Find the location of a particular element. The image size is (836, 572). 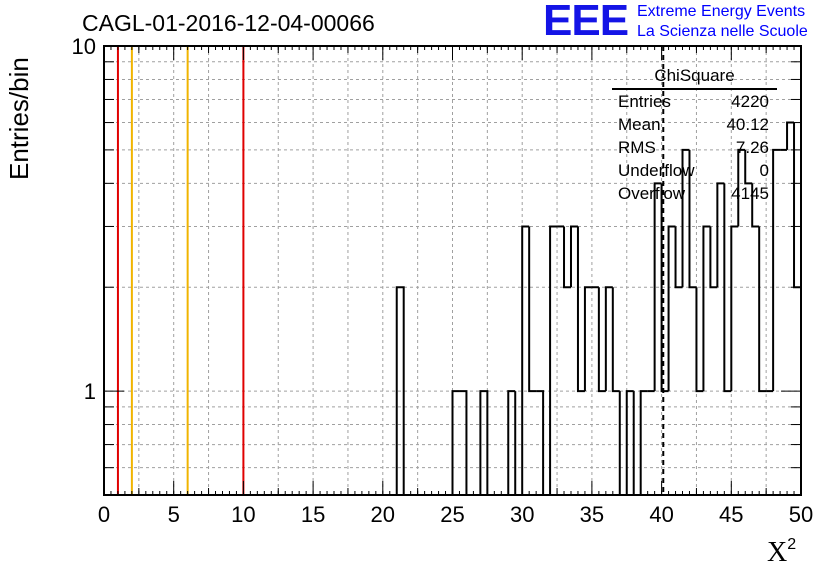

stats-row-entries: Entries 4220 is located at coordinates (693, 103).